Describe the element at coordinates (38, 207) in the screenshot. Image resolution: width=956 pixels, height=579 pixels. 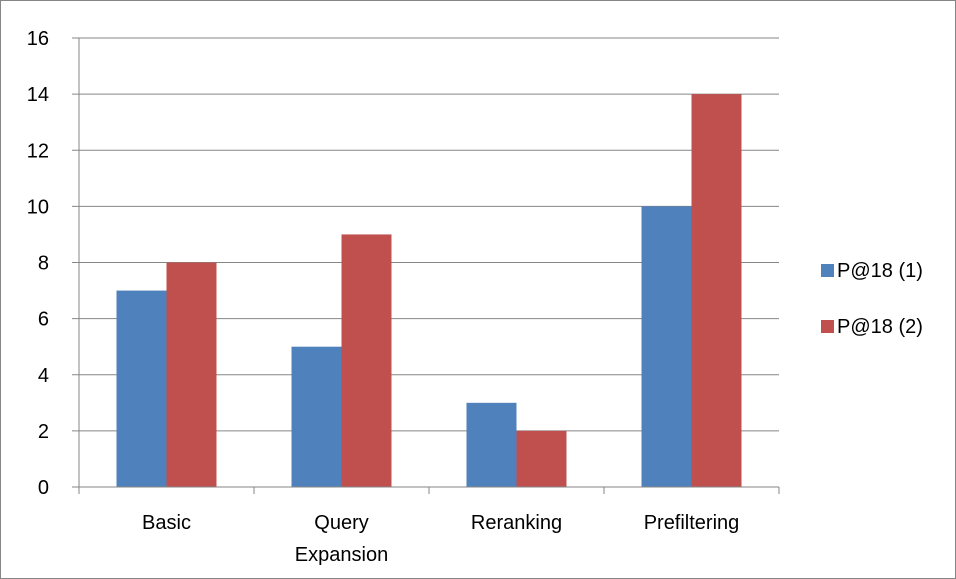
I see `y-tick-label: 10` at that location.